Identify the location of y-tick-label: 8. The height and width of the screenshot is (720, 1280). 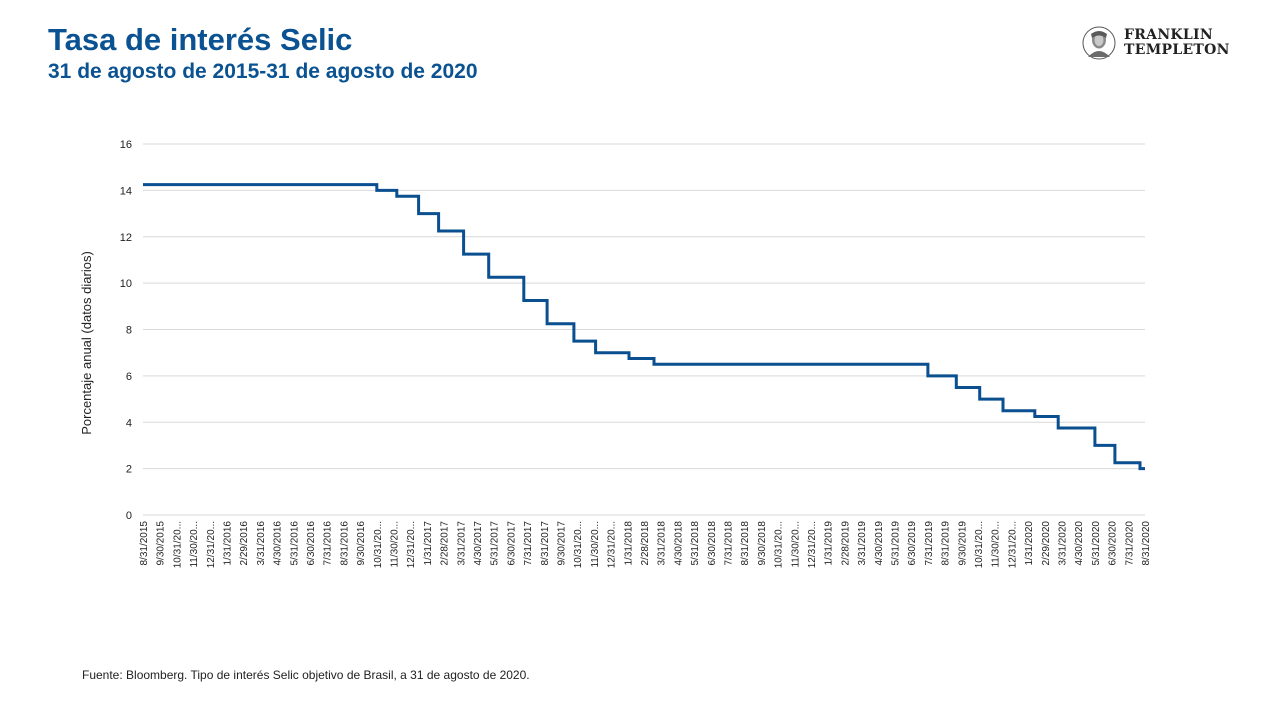
(129, 331).